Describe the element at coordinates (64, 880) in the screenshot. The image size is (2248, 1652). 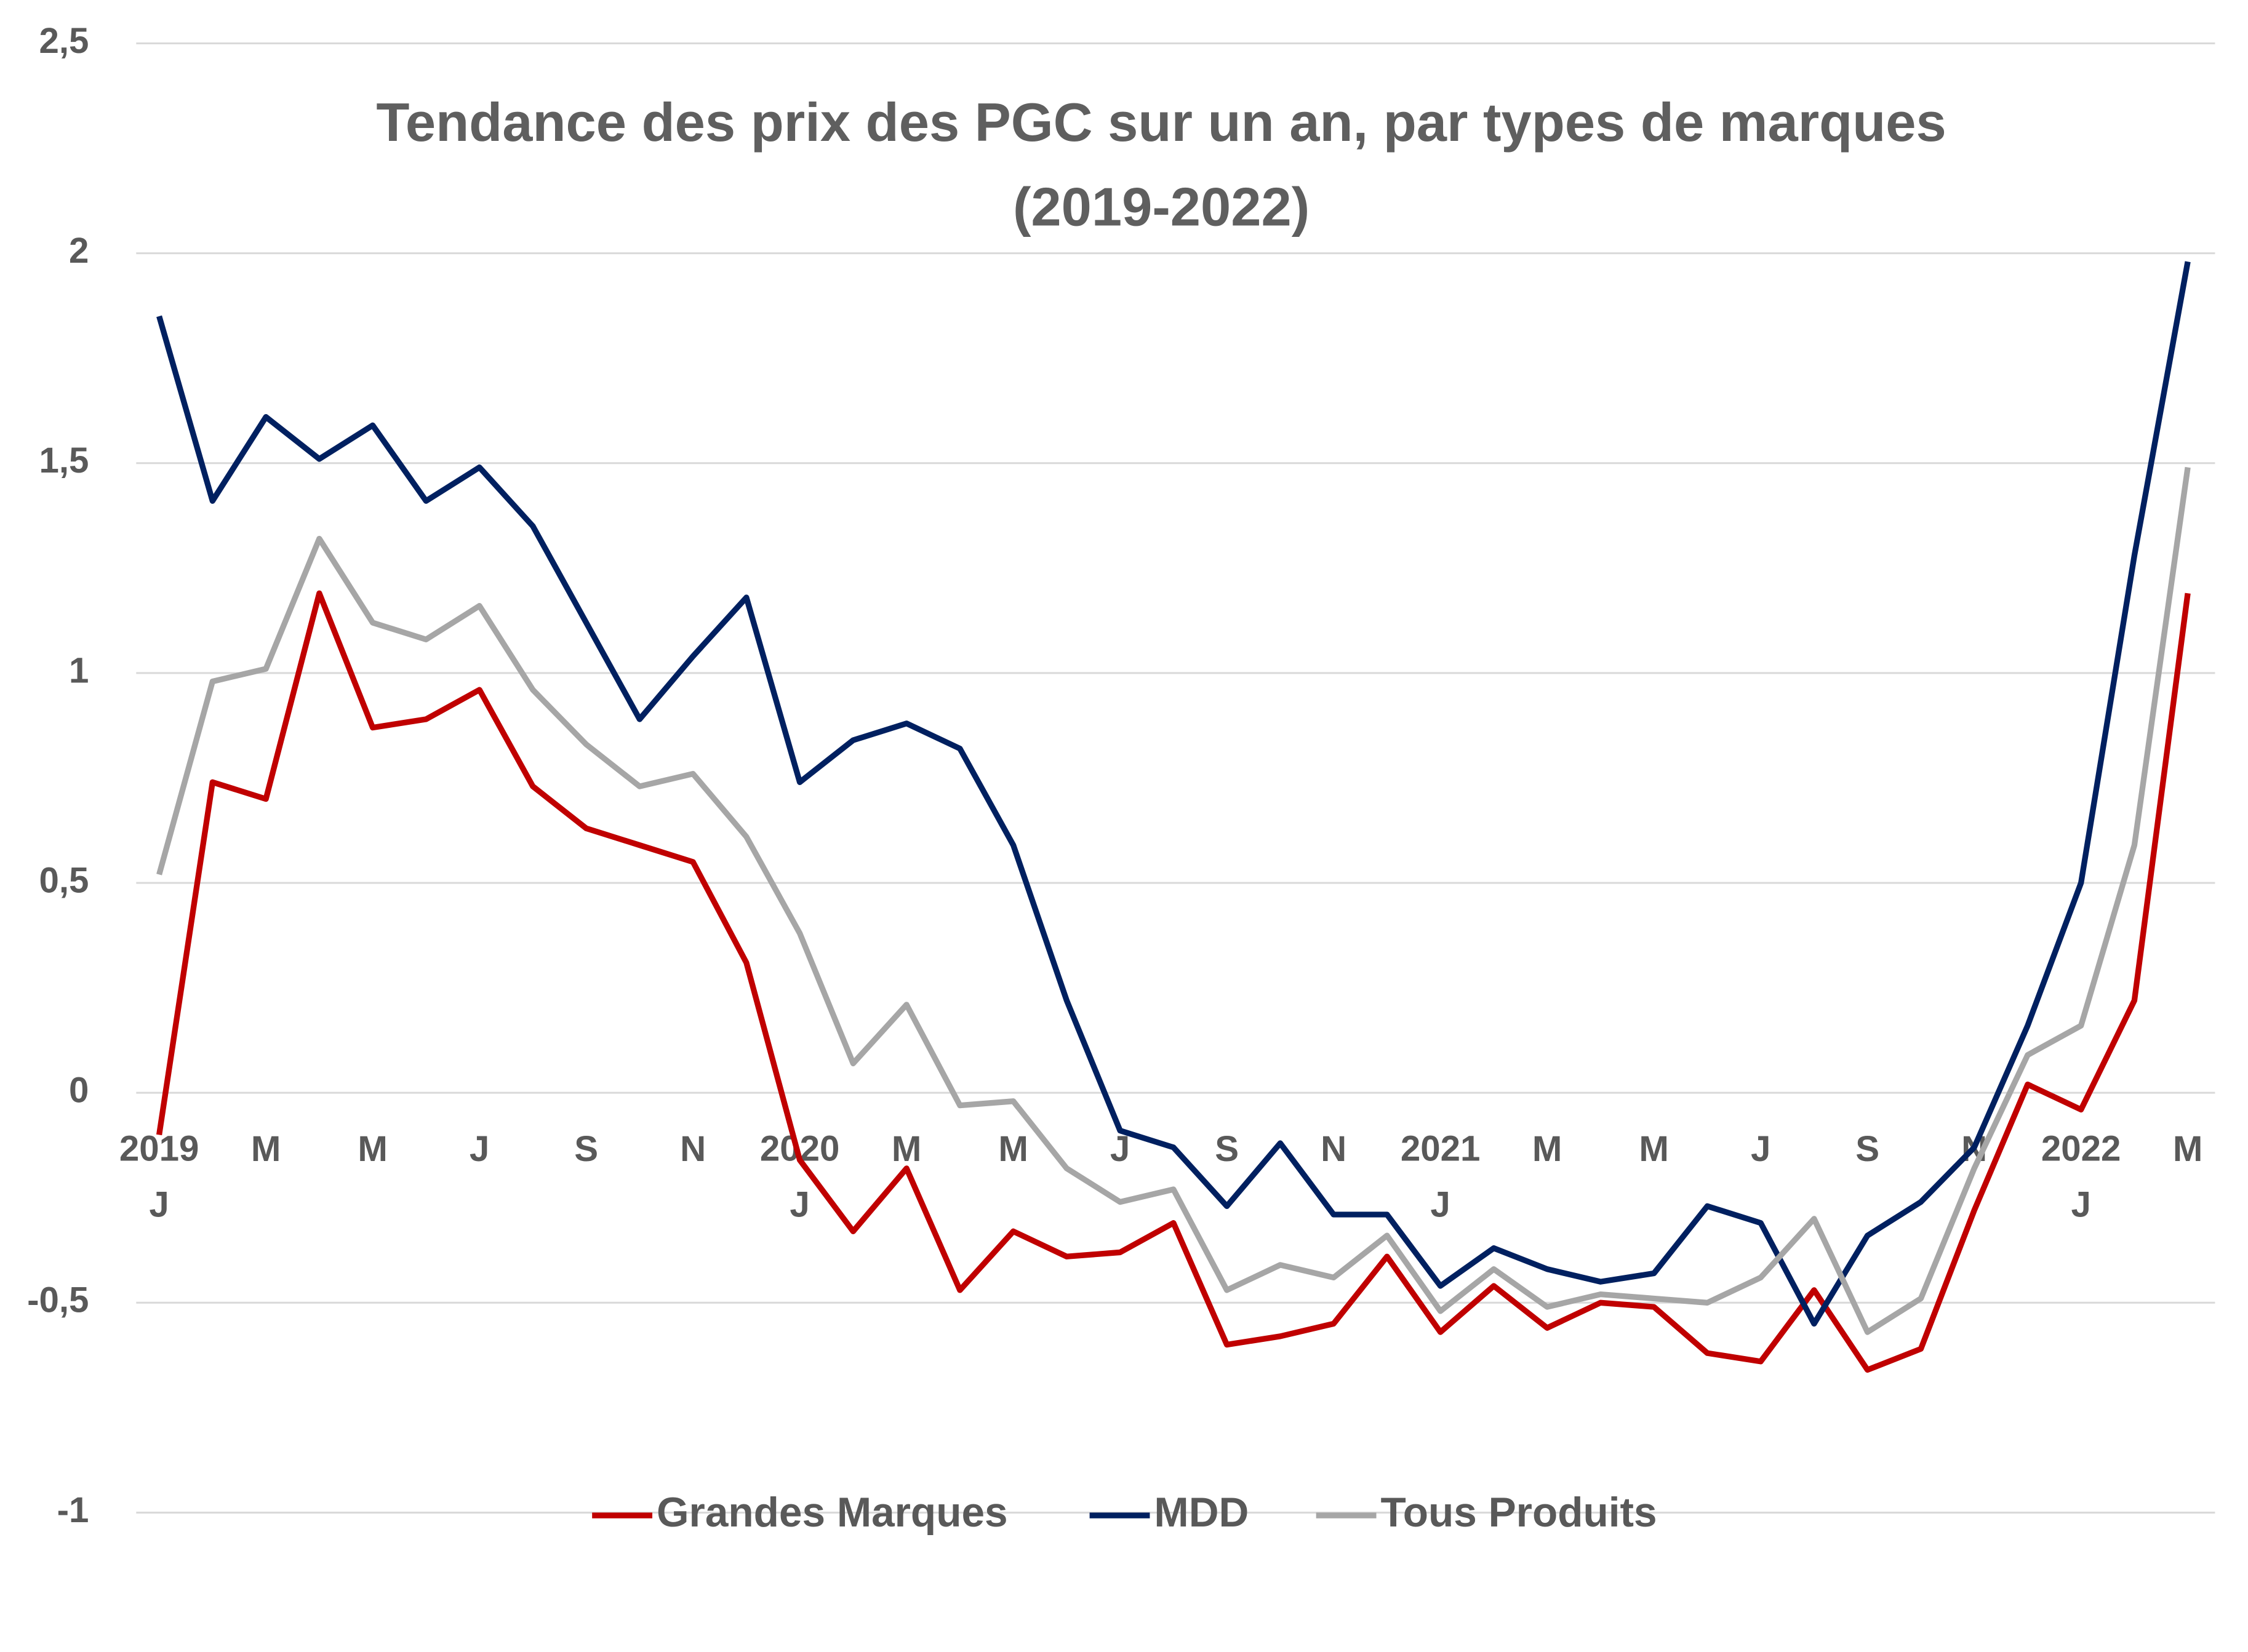
I see `y-tick-label: 0,5` at that location.